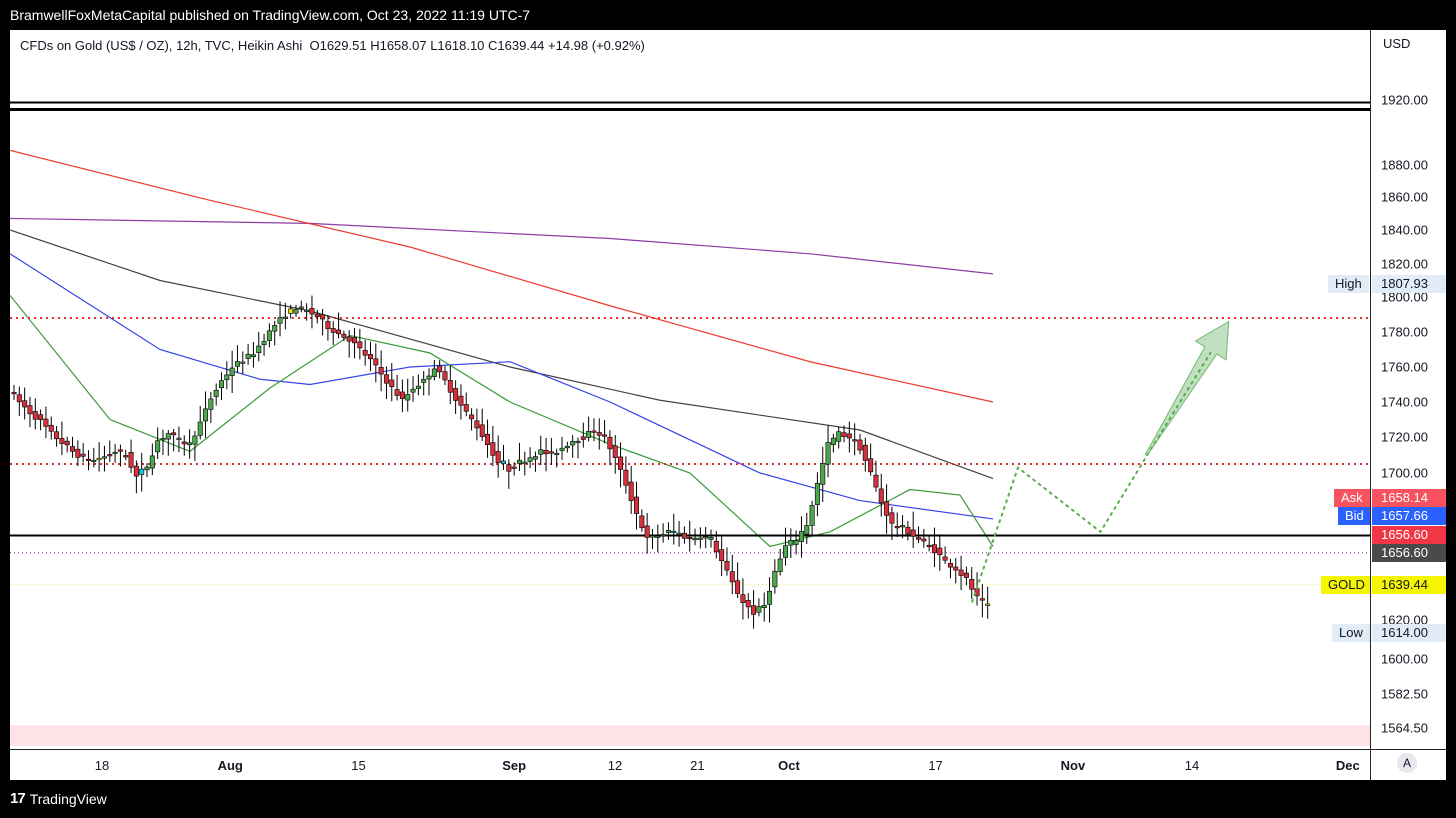 This screenshot has width=1456, height=818. I want to click on price-tick-label: 1860.00, so click(1404, 197).